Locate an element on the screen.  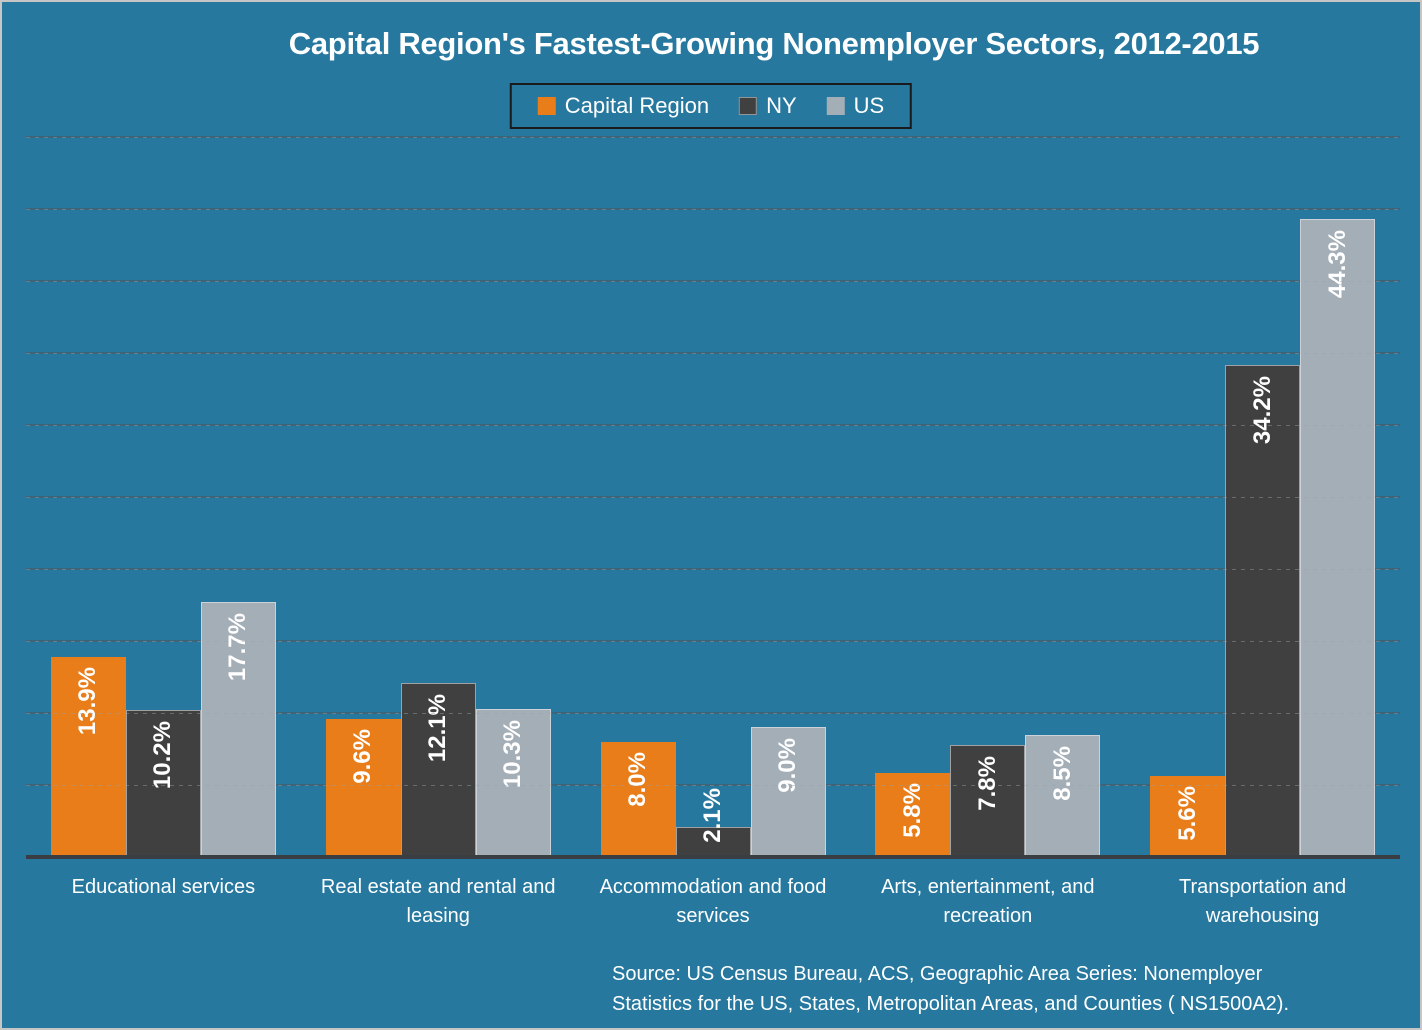
category-label: Real estate and rental and leasing is located at coordinates (438, 901).